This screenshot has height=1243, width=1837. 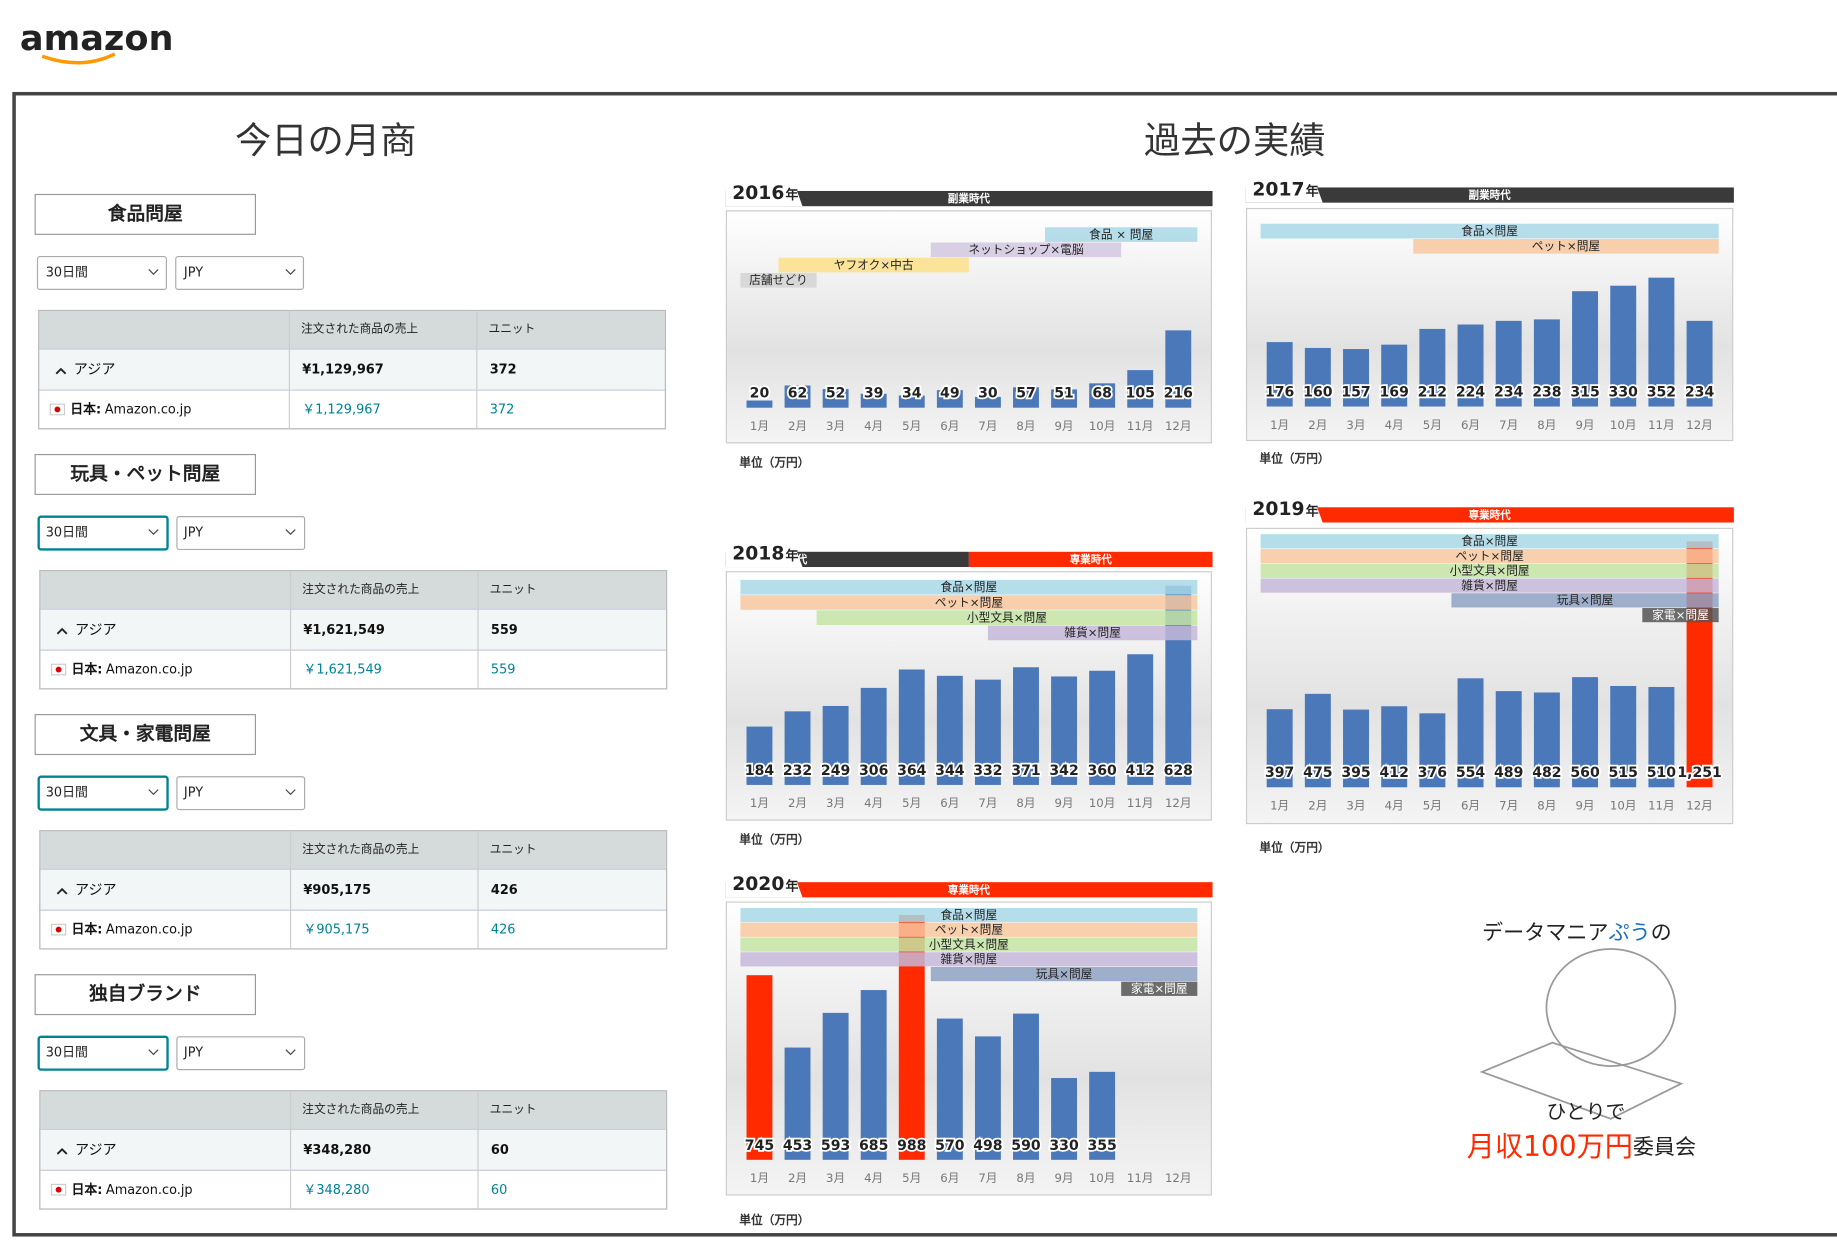 I want to click on x-tick-label: 4月, so click(x=873, y=426).